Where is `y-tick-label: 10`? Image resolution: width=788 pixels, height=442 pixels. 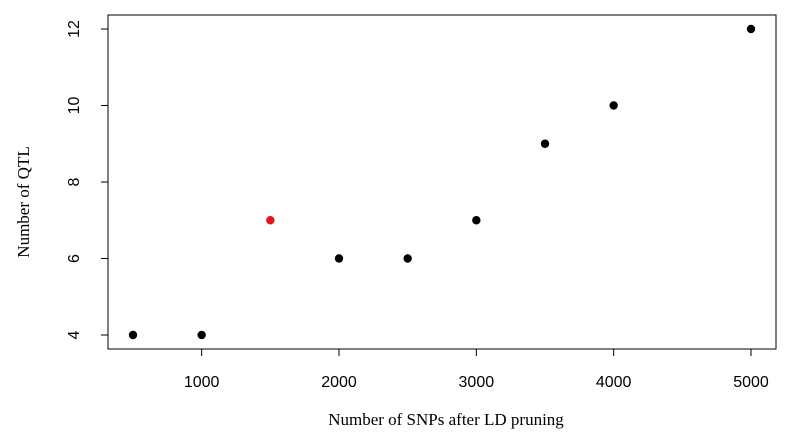
y-tick-label: 10 is located at coordinates (74, 106).